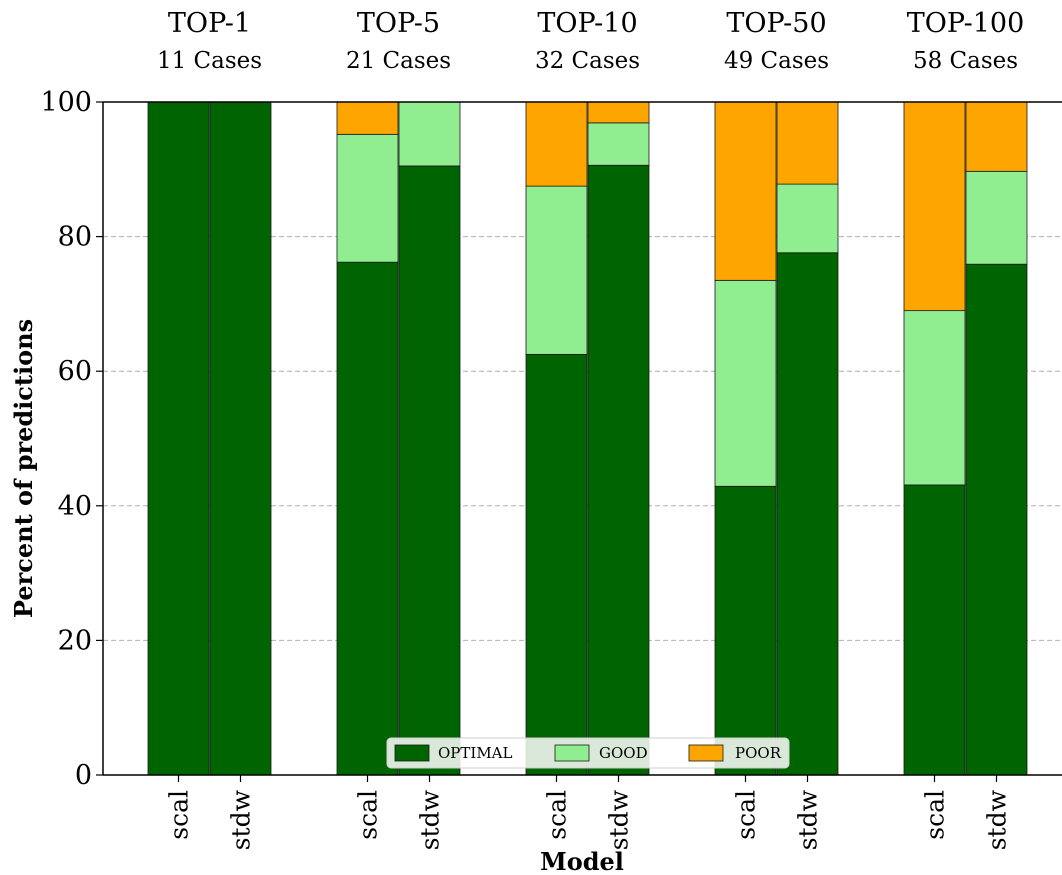 The height and width of the screenshot is (875, 1062). Describe the element at coordinates (807, 514) in the screenshot. I see `bar-top-50-stdw-optimal` at that location.